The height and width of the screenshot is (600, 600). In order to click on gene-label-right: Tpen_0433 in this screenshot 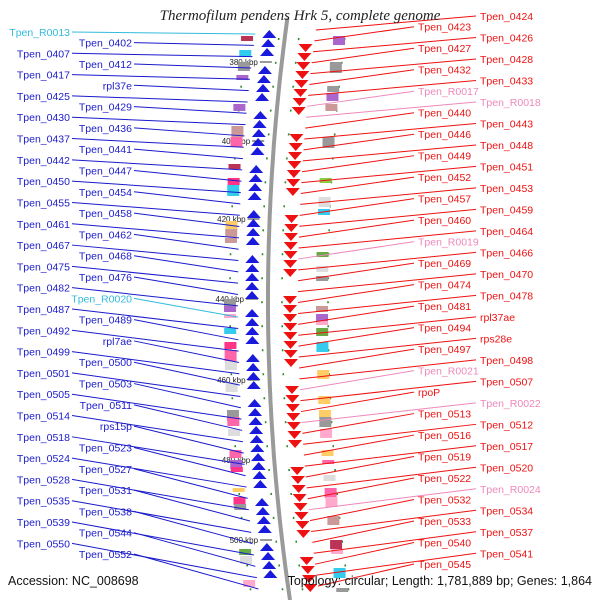, I will do `click(506, 81)`.